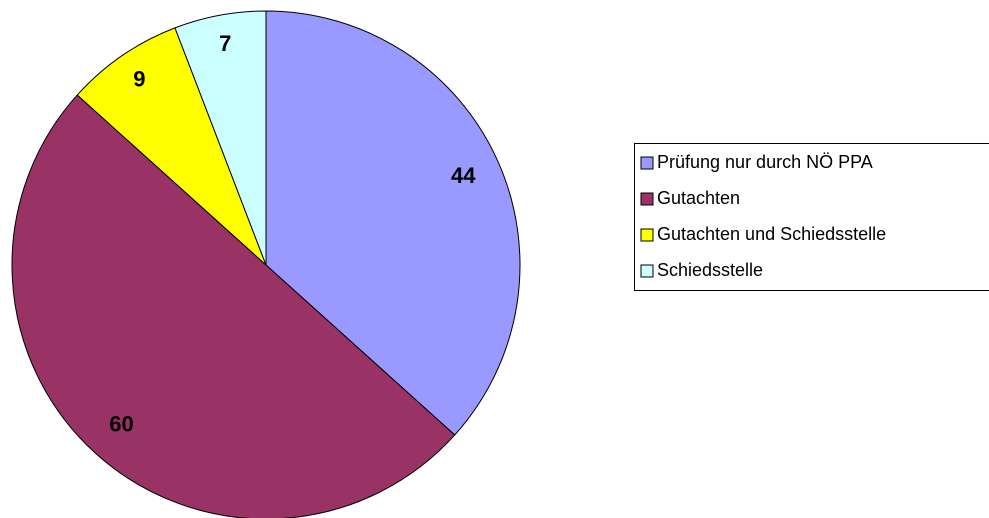 Image resolution: width=989 pixels, height=518 pixels. Describe the element at coordinates (710, 270) in the screenshot. I see `legend-label: Schiedsstelle` at that location.